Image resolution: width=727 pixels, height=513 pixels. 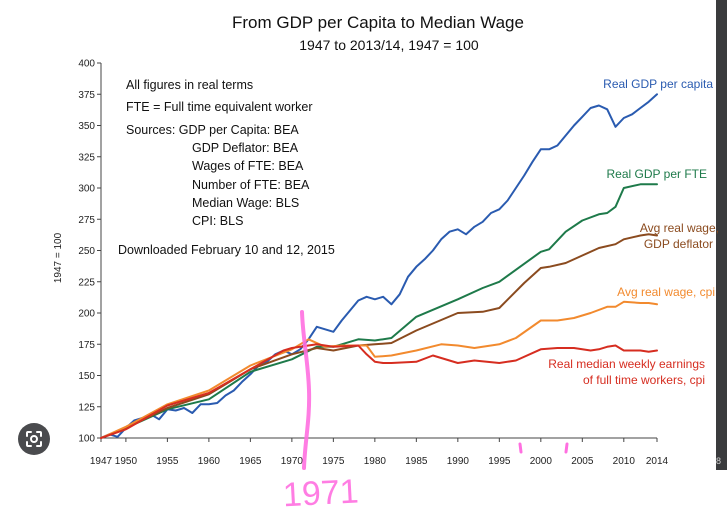 I want to click on x-tick-label: 1975, so click(x=333, y=461).